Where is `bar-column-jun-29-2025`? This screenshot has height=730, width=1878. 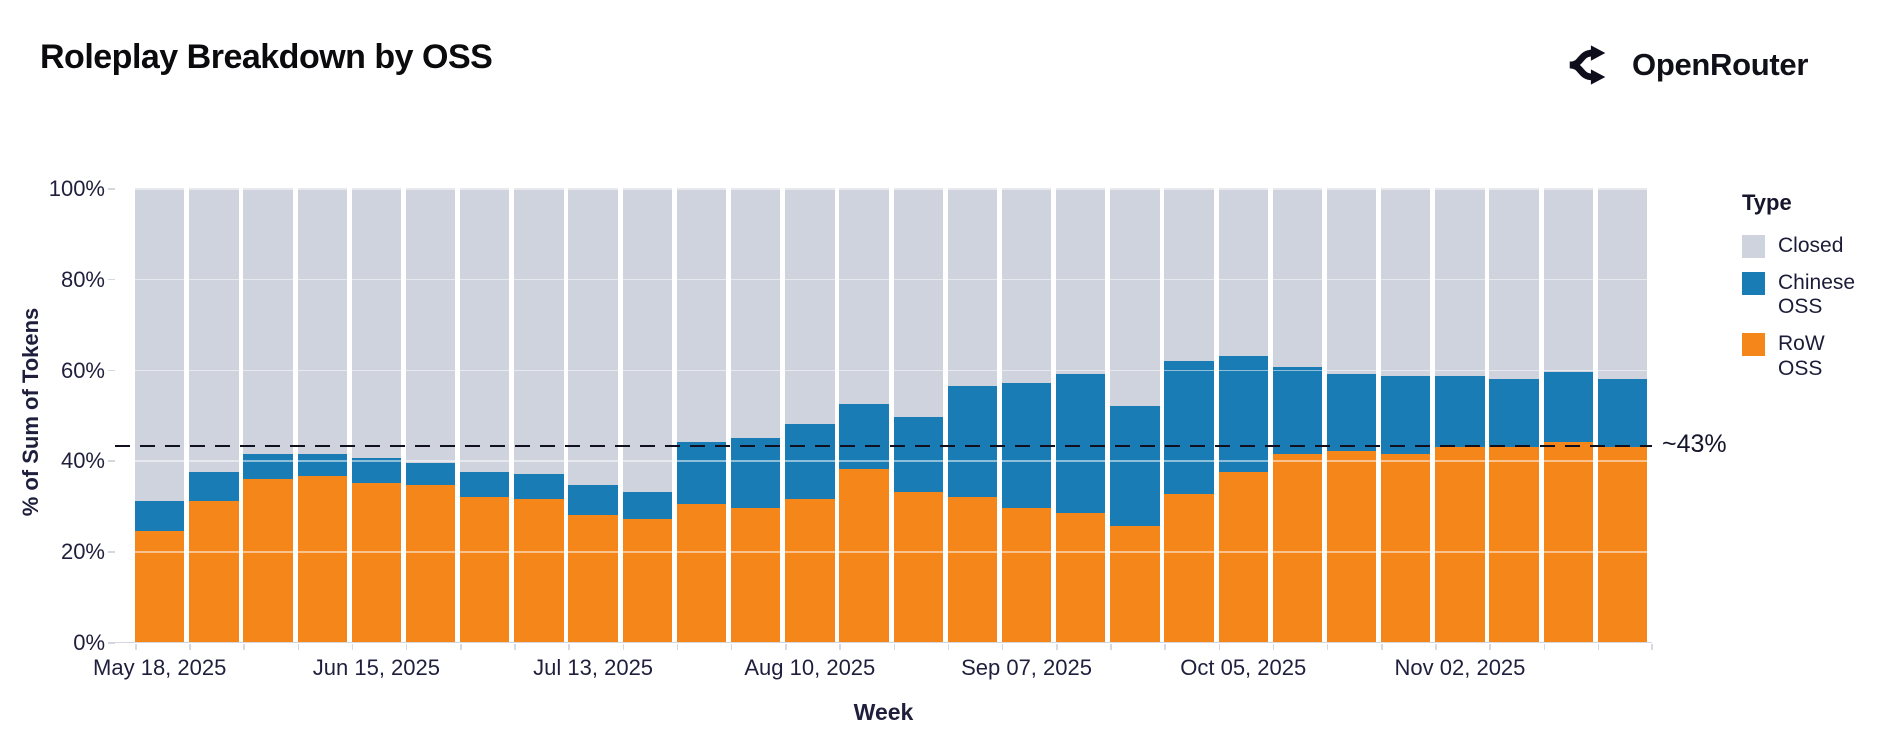
bar-column-jun-29-2025 is located at coordinates (485, 415).